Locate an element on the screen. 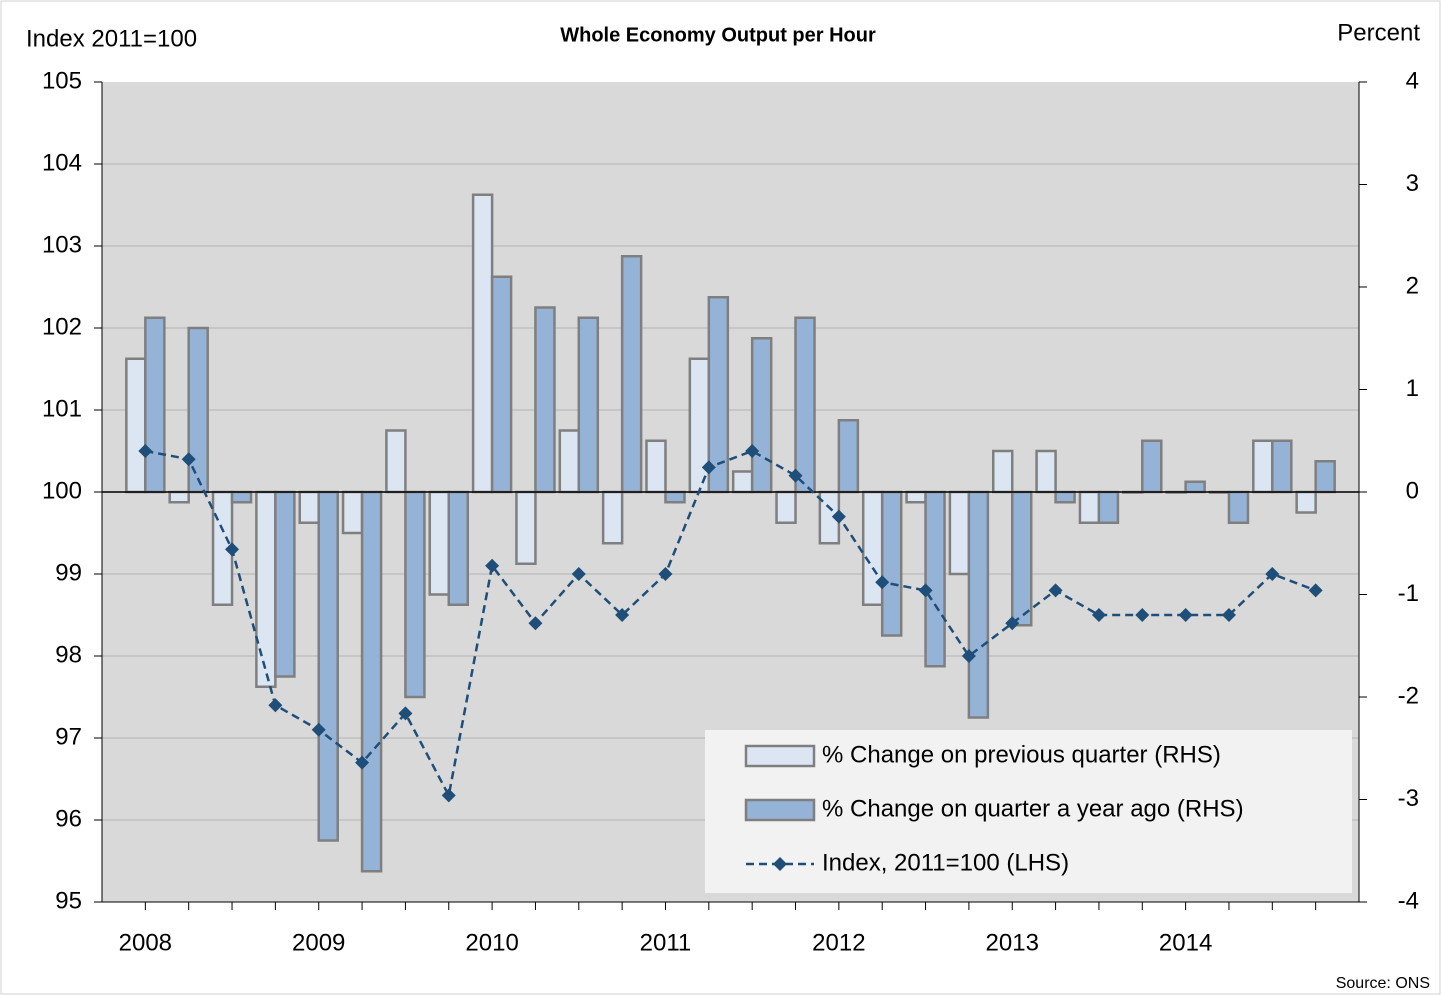 This screenshot has height=995, width=1441. x-tick-label: 2012 is located at coordinates (838, 942).